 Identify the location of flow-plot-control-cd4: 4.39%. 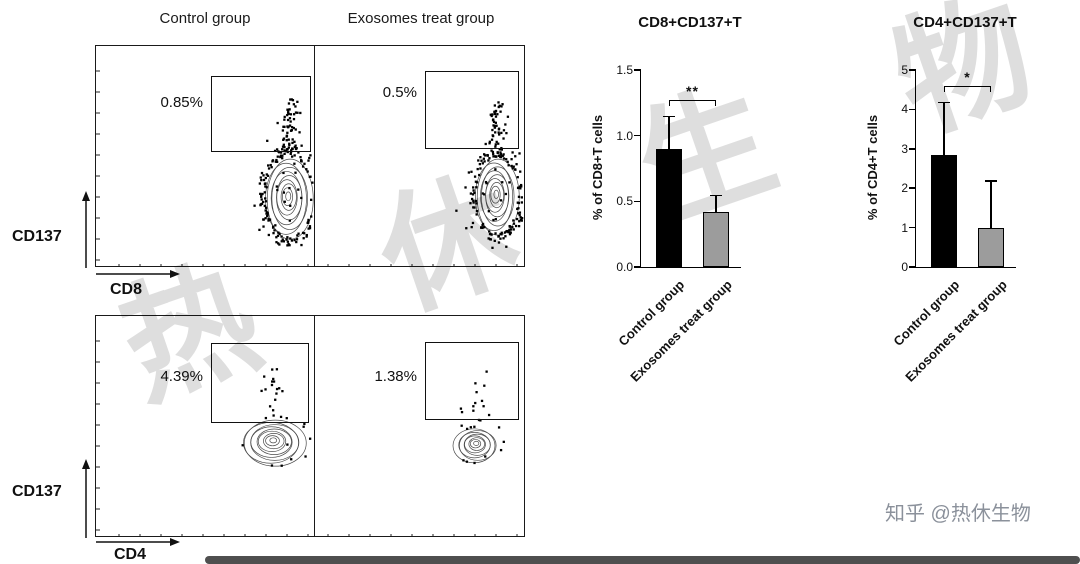
(205, 426).